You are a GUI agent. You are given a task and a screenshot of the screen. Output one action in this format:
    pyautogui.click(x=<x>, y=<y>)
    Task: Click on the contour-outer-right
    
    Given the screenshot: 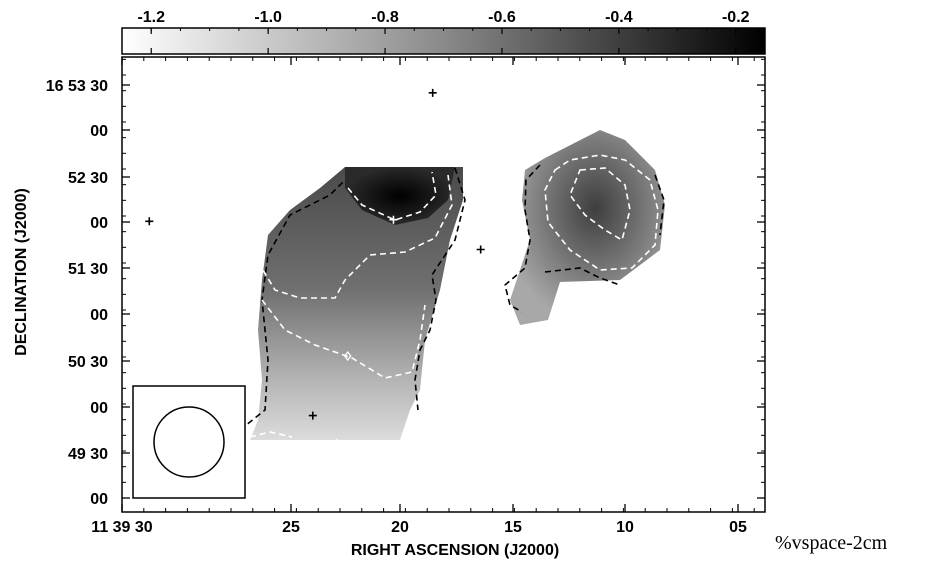 What is the action you would take?
    pyautogui.click(x=584, y=238)
    